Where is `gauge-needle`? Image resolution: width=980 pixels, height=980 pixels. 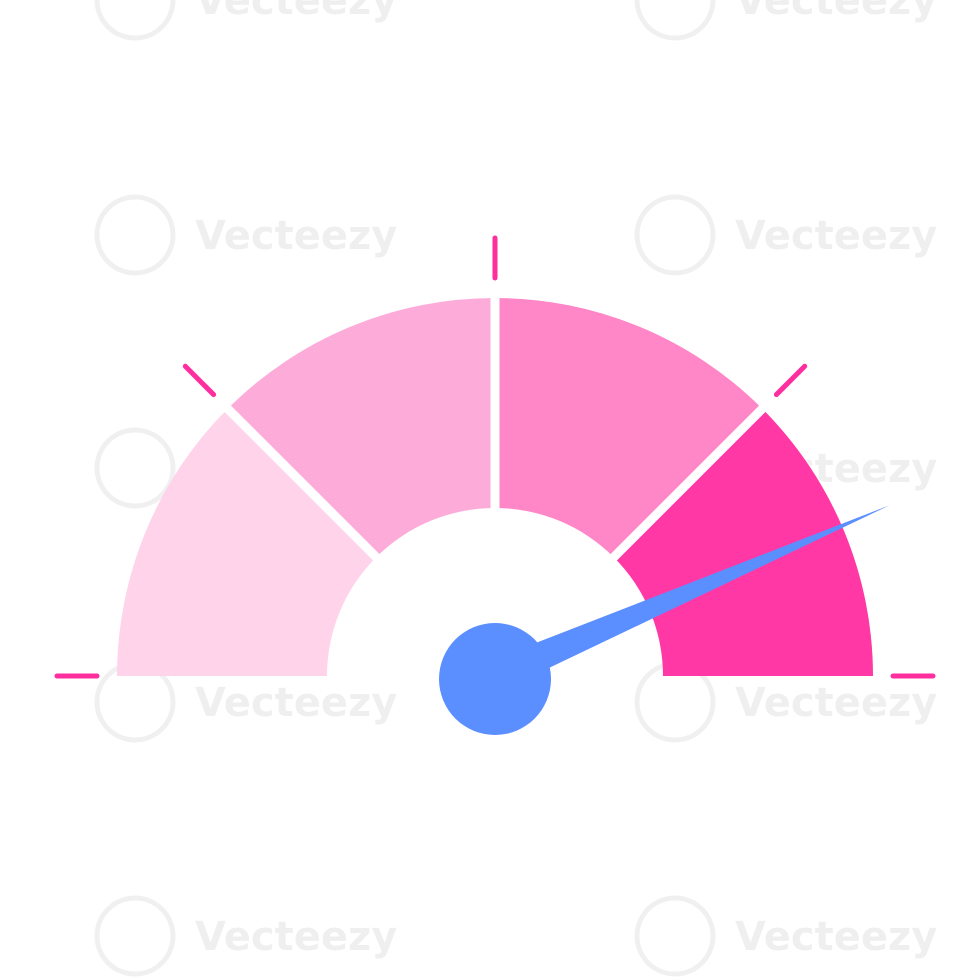
gauge-needle is located at coordinates (664, 620).